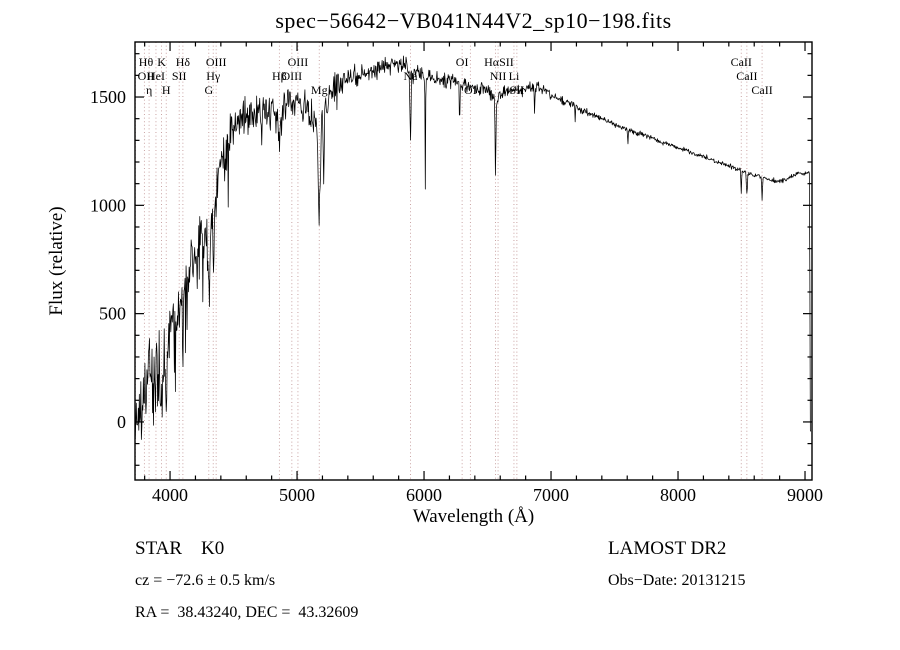 The height and width of the screenshot is (650, 900). Describe the element at coordinates (279, 76) in the screenshot. I see `line-label: Hβ` at that location.